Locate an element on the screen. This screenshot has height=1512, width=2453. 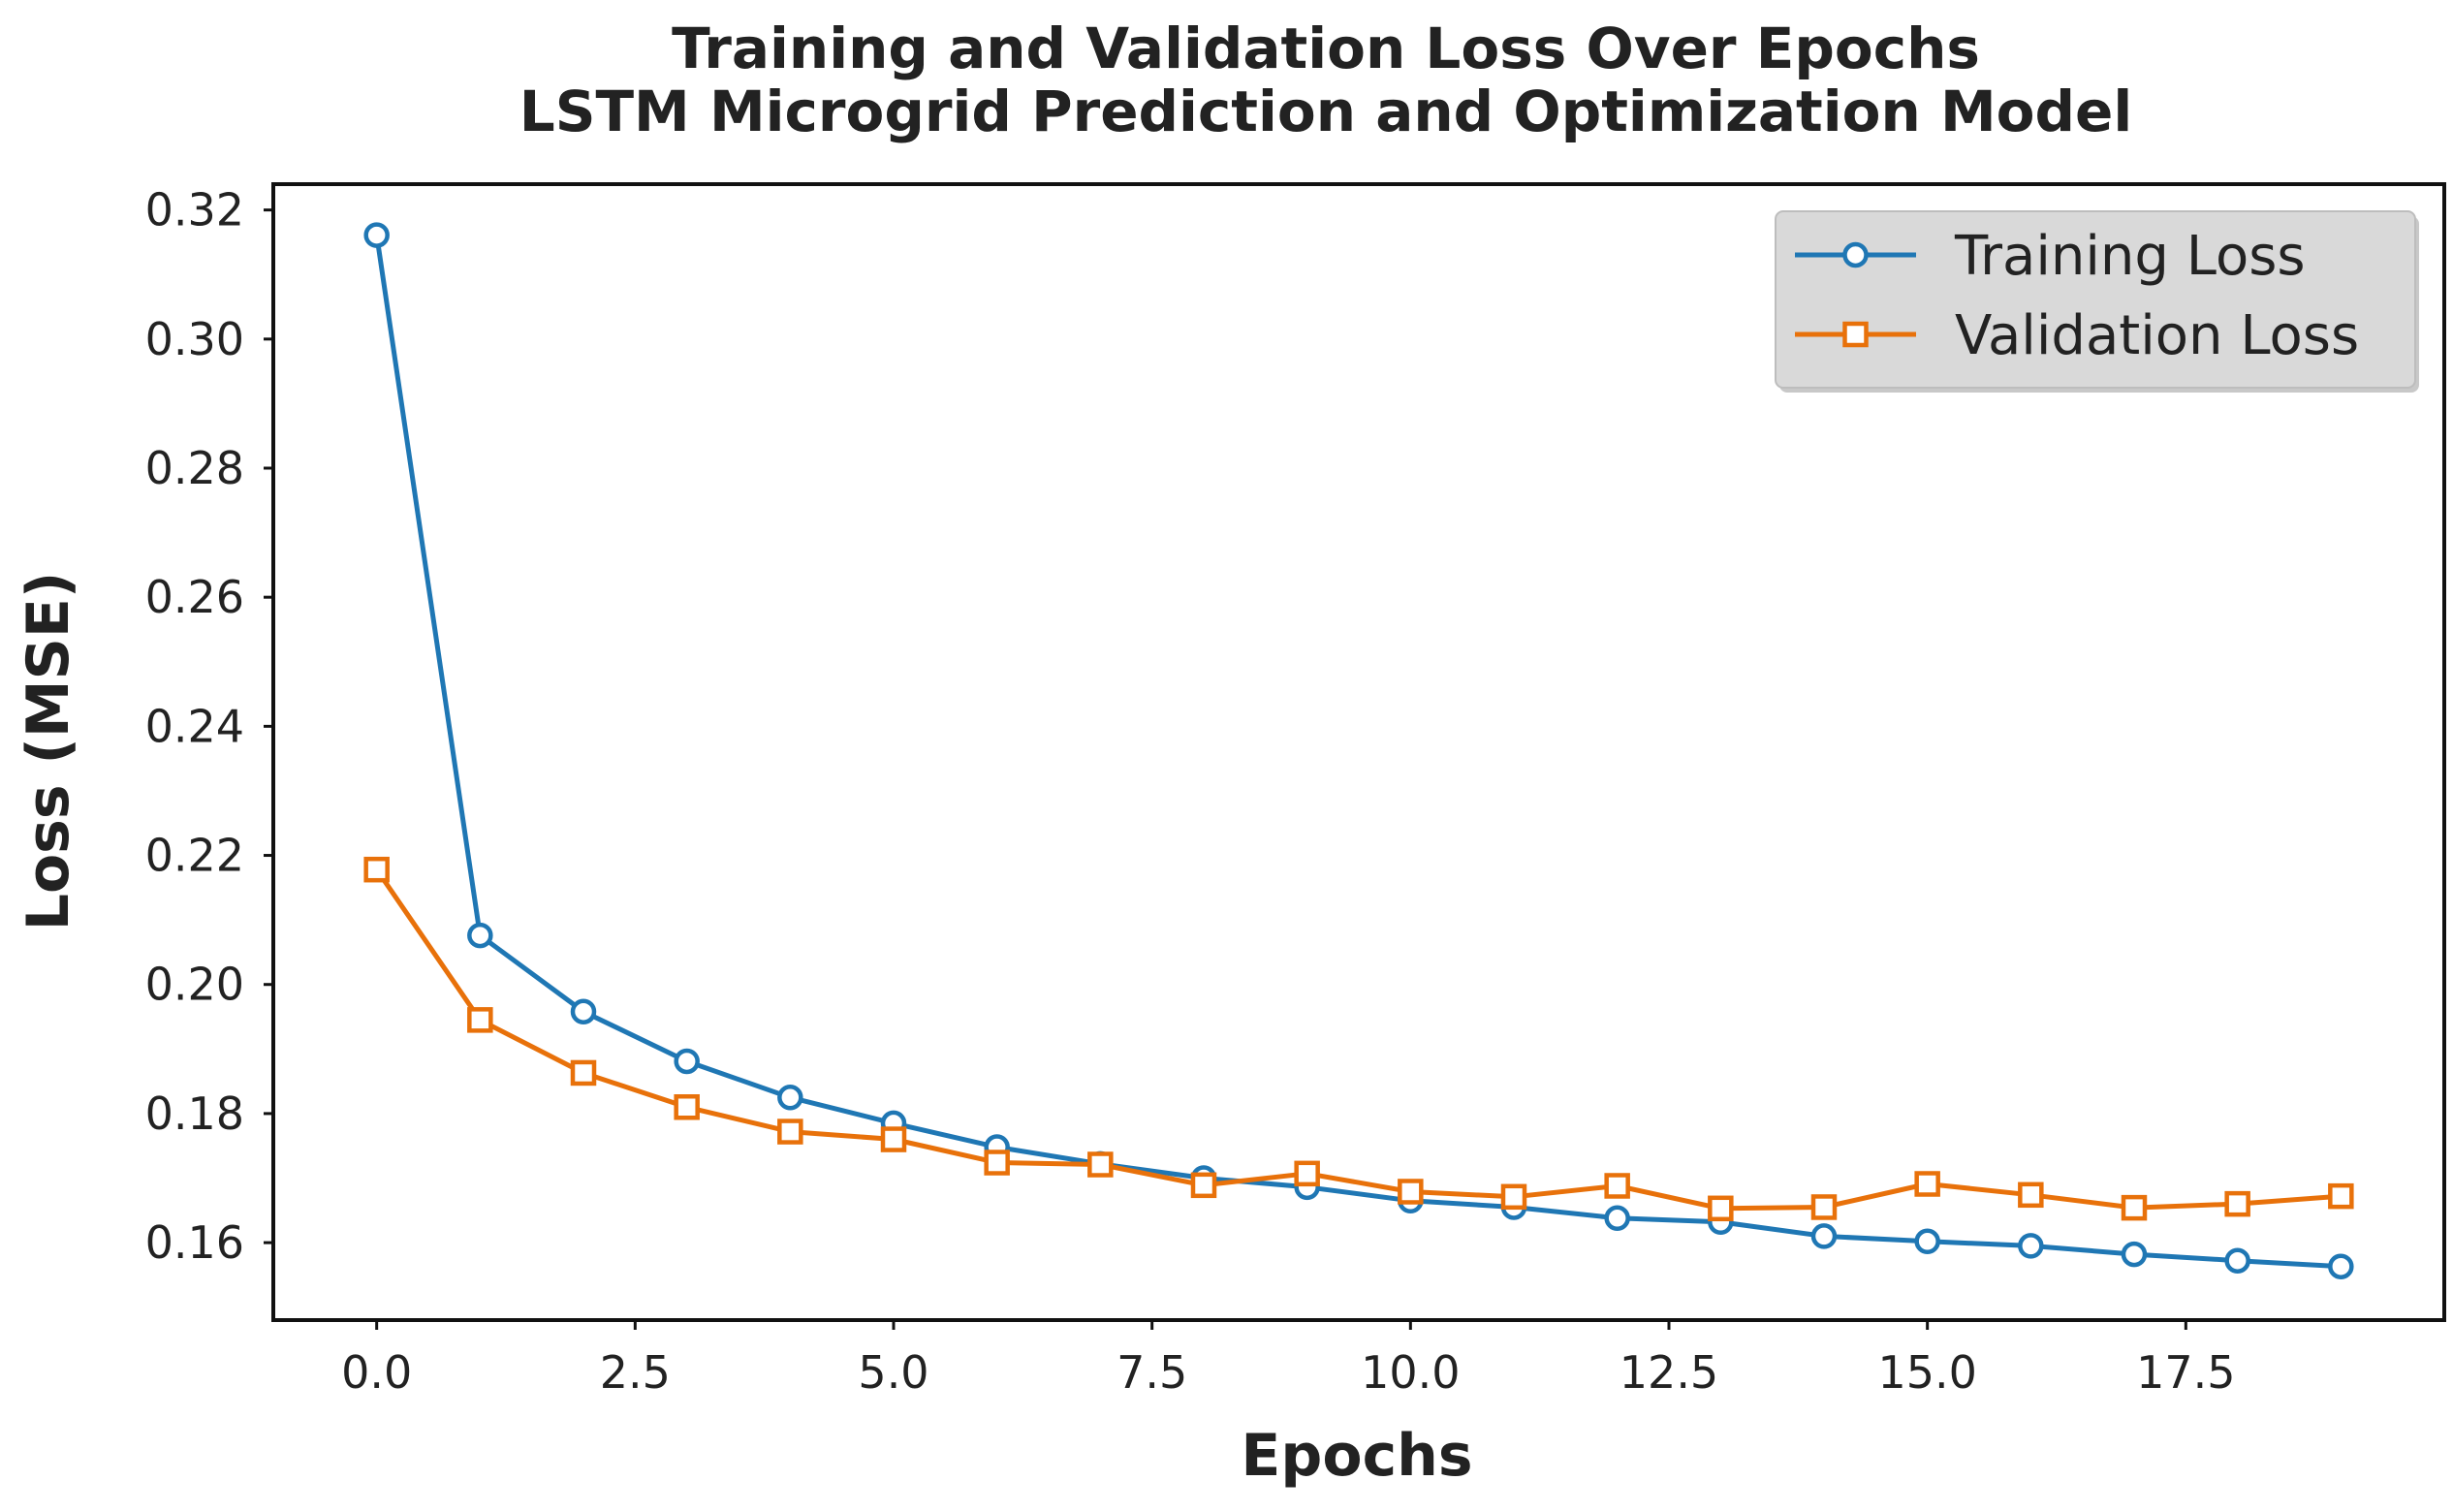
x-tick-label: 0.0 is located at coordinates (376, 1372).